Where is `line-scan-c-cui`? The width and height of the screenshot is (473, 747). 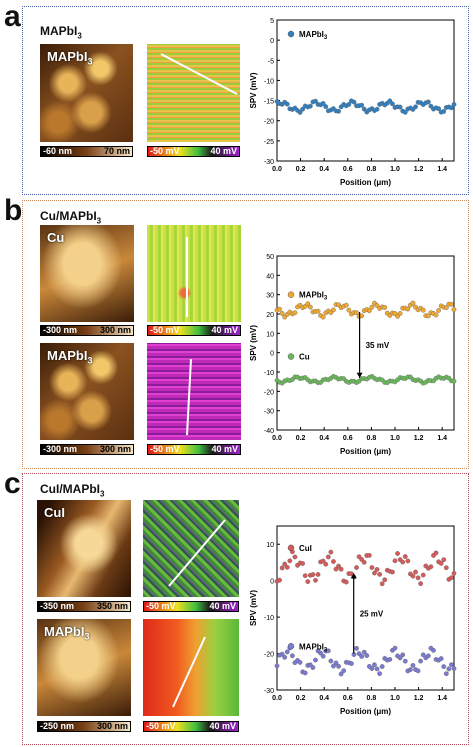
line-scan-c-cui is located at coordinates (197, 553).